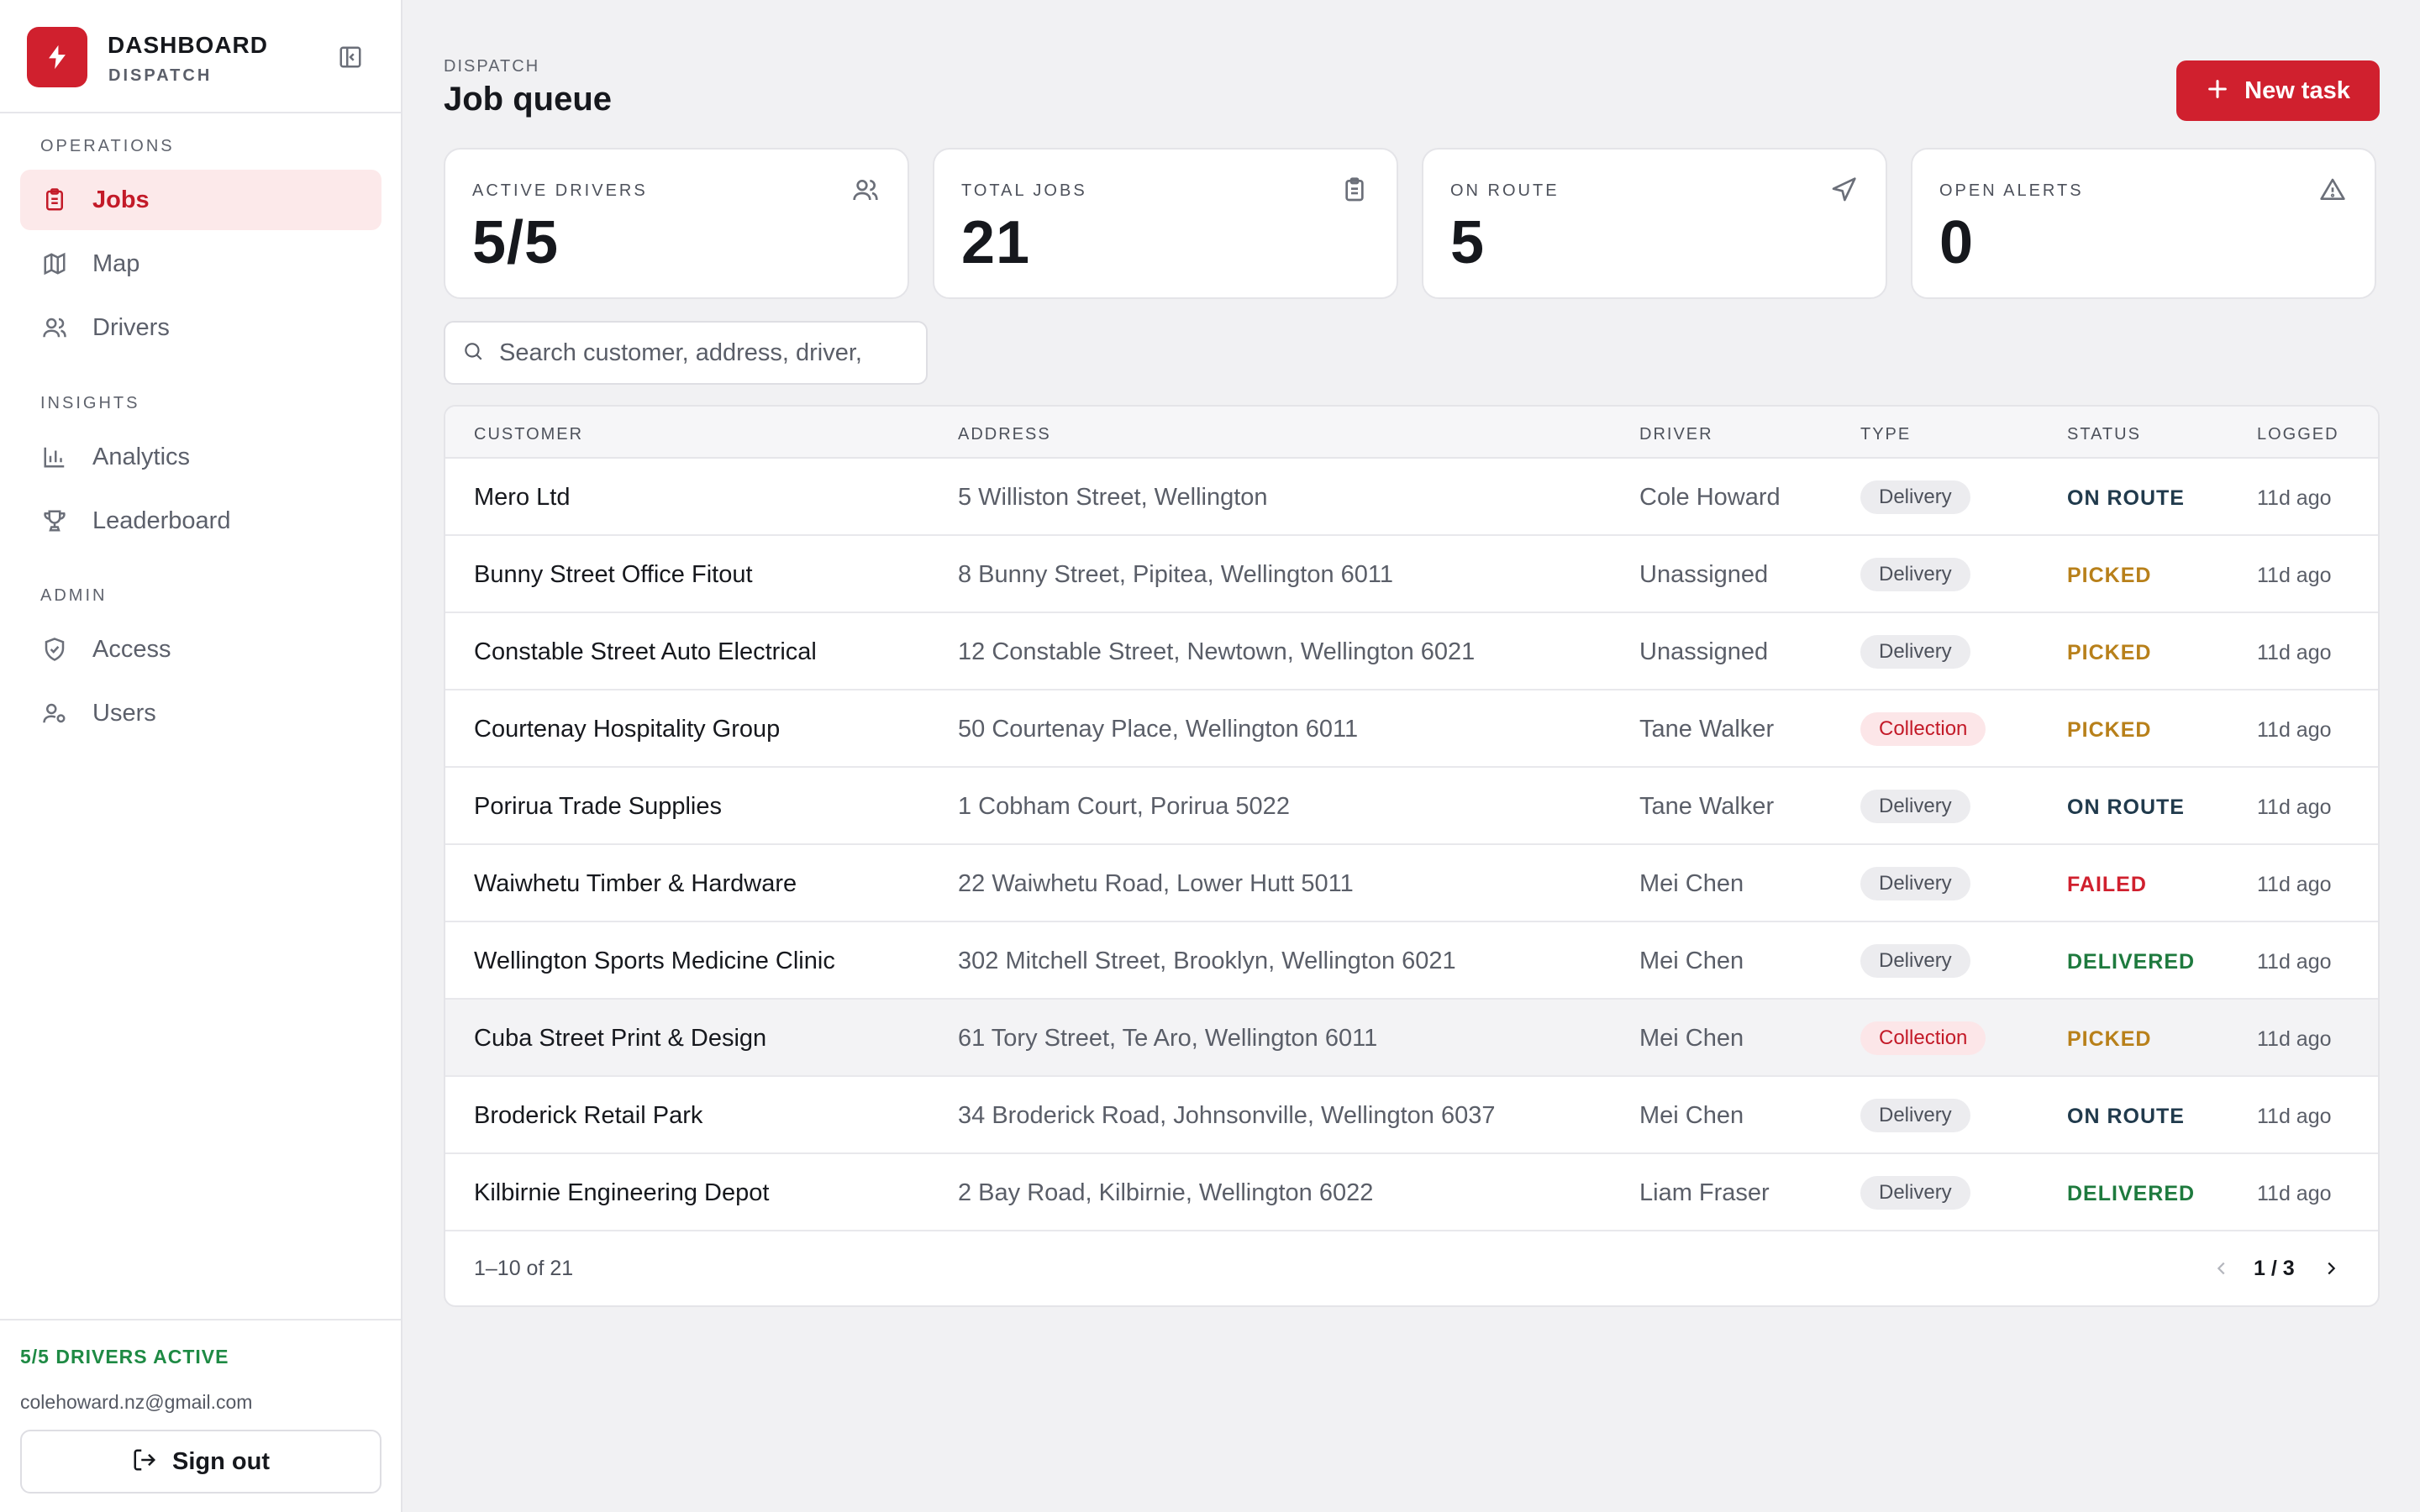 The height and width of the screenshot is (1512, 2420). What do you see at coordinates (1886, 434) in the screenshot?
I see `column-header-type: TYPE` at bounding box center [1886, 434].